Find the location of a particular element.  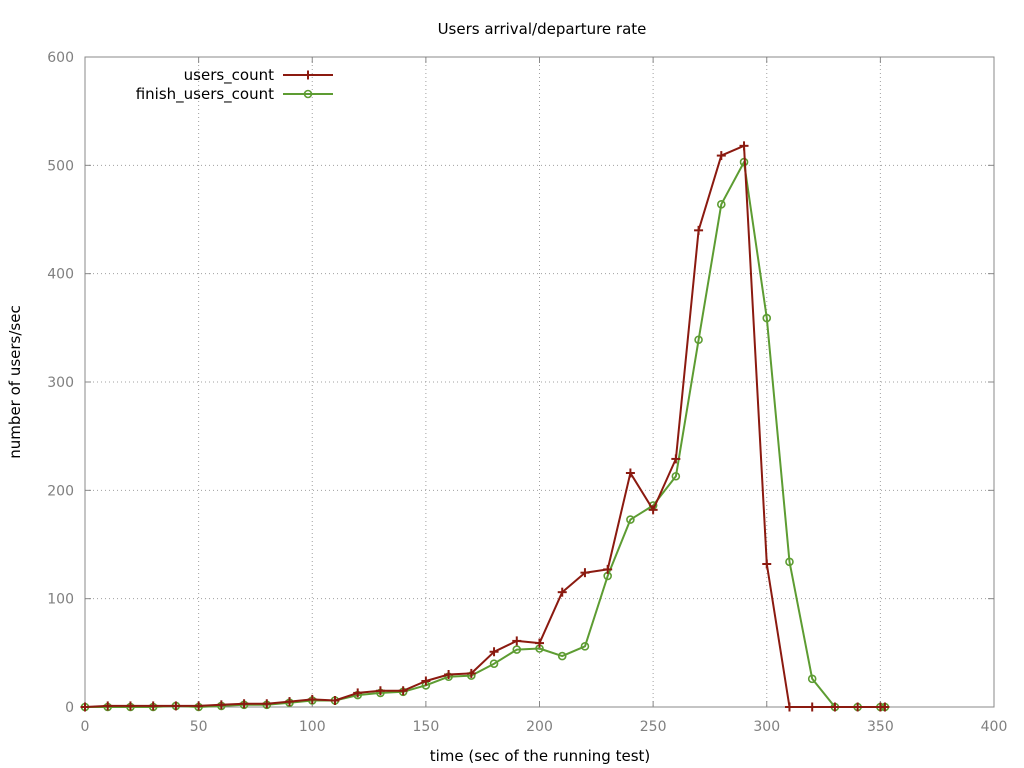

x-tick-label: 150 is located at coordinates (426, 727).